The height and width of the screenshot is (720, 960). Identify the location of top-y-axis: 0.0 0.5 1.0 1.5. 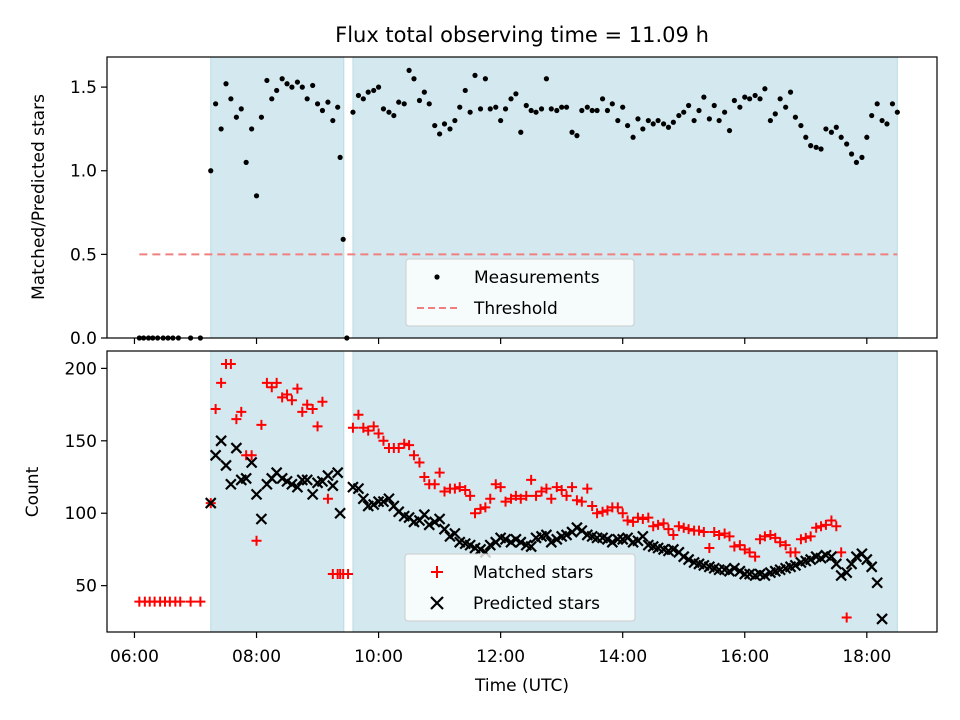
(88, 213).